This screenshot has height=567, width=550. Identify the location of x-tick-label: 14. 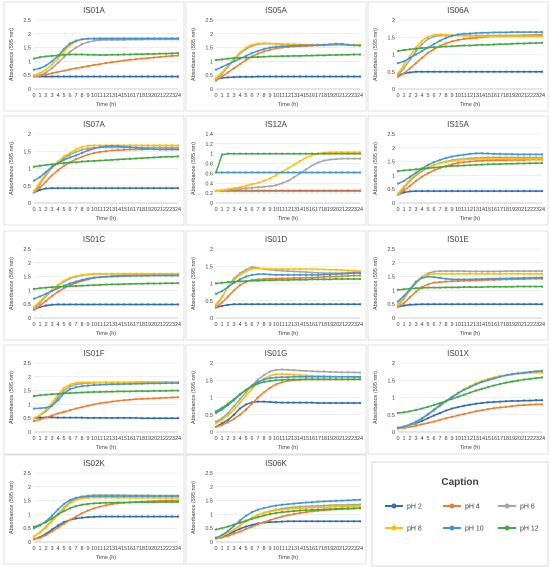
(482, 325).